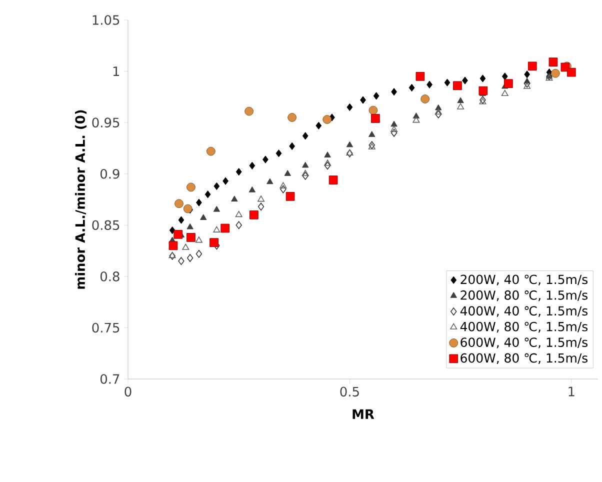 Image resolution: width=602 pixels, height=482 pixels. What do you see at coordinates (524, 296) in the screenshot?
I see `legend-label: 200W, 80 ℃, 1.5m/s` at bounding box center [524, 296].